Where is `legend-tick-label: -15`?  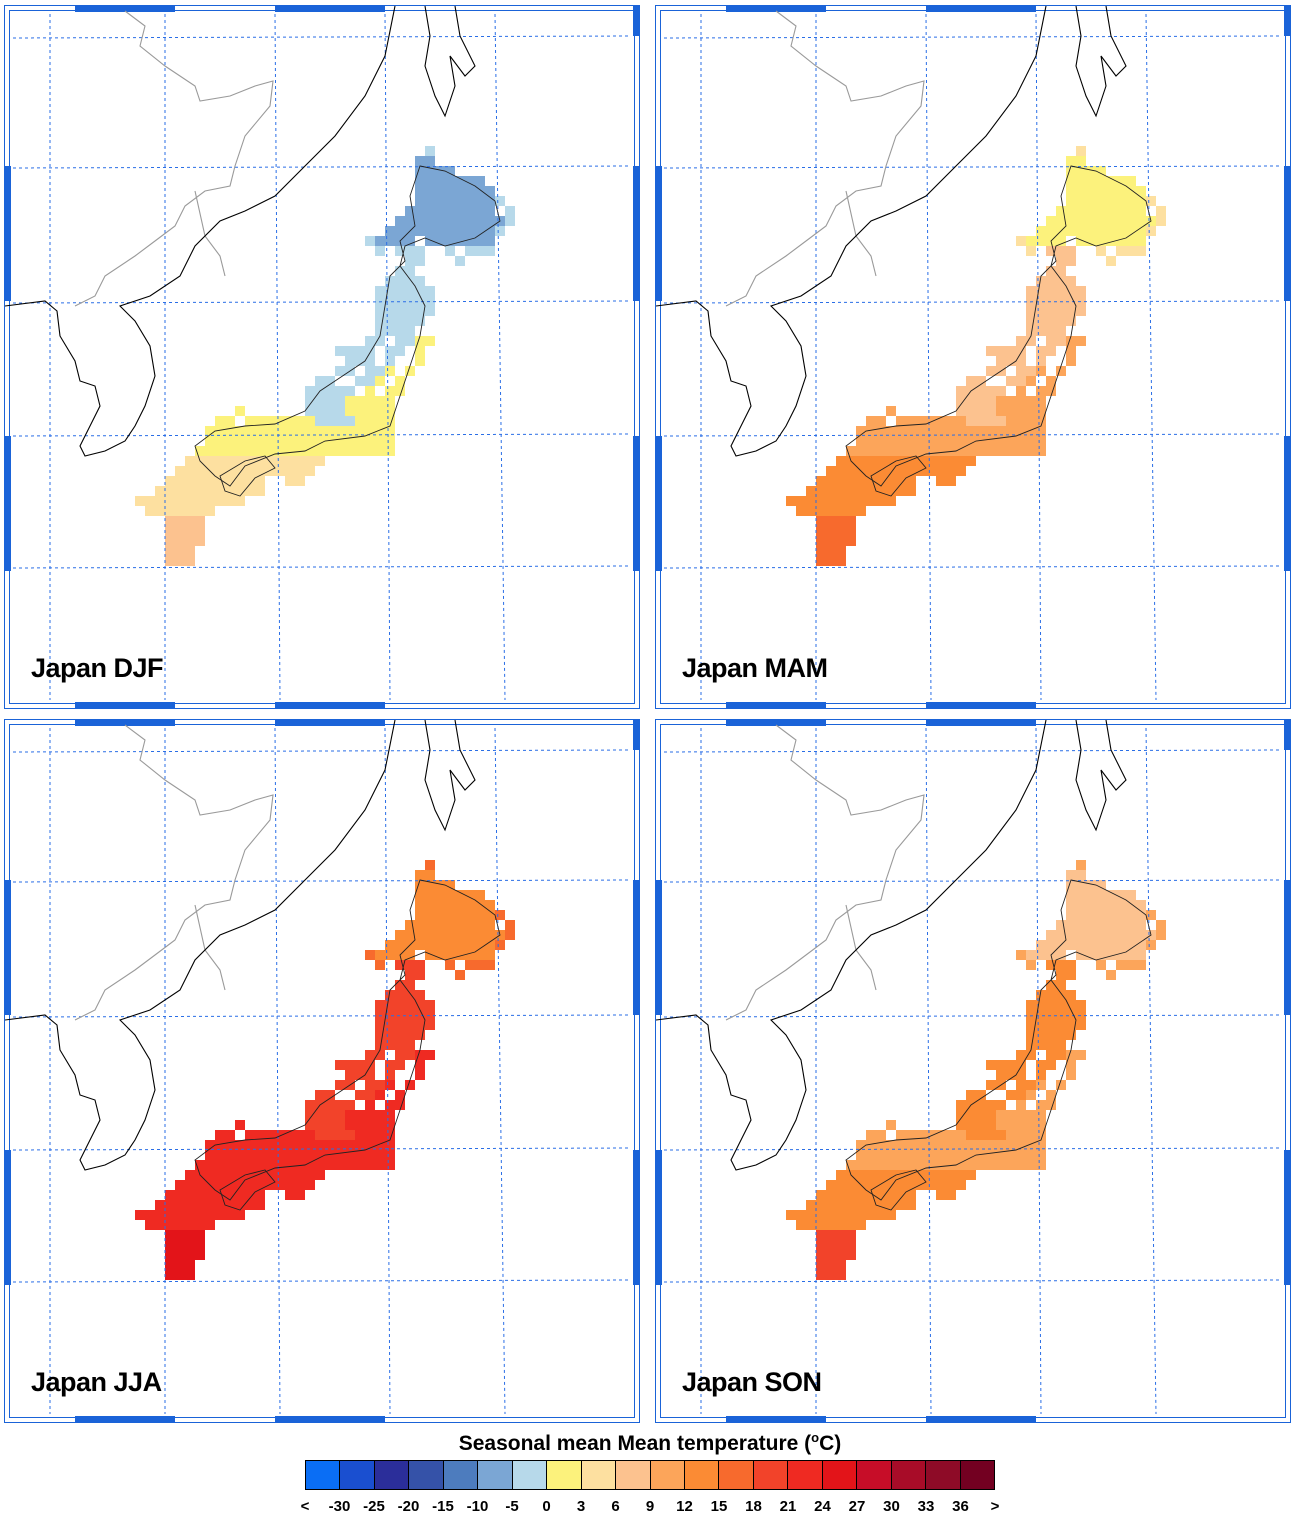 legend-tick-label: -15 is located at coordinates (443, 1506).